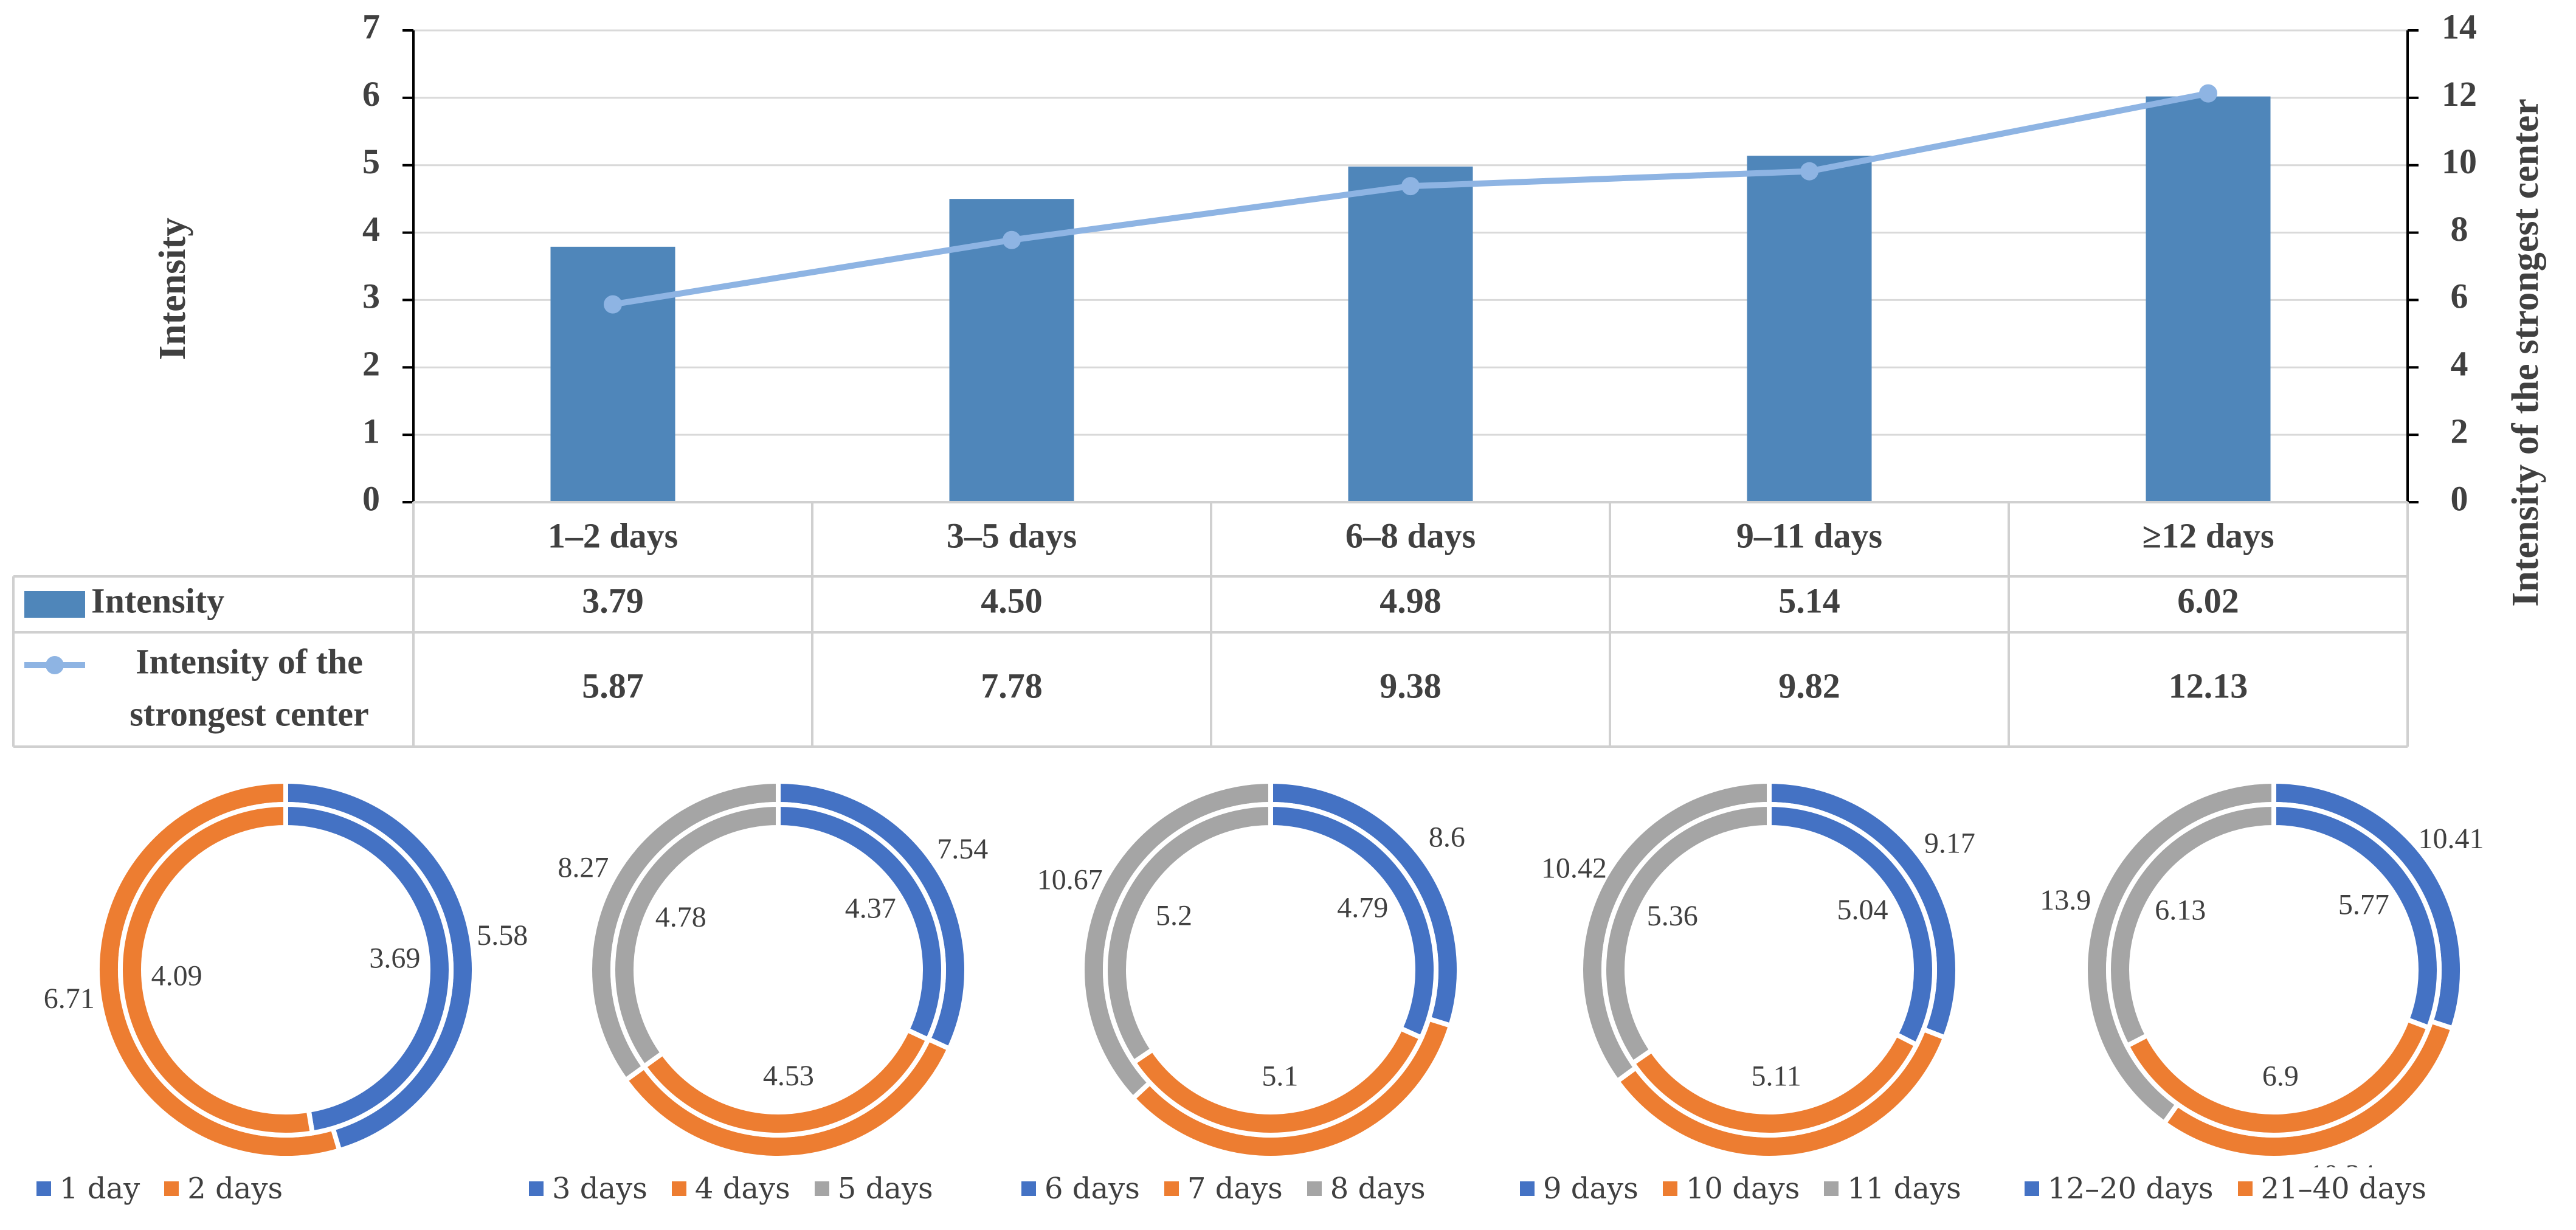  I want to click on inner-slice-label: 5.11, so click(1776, 1076).